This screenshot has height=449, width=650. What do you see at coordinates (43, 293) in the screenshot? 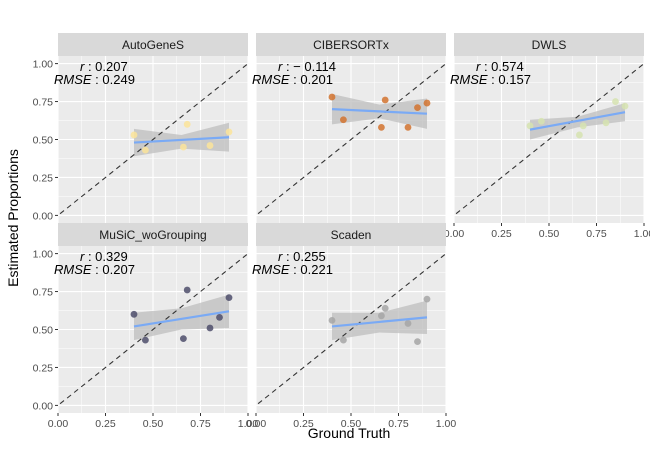
I see `y-tick-label: 0.75` at bounding box center [43, 293].